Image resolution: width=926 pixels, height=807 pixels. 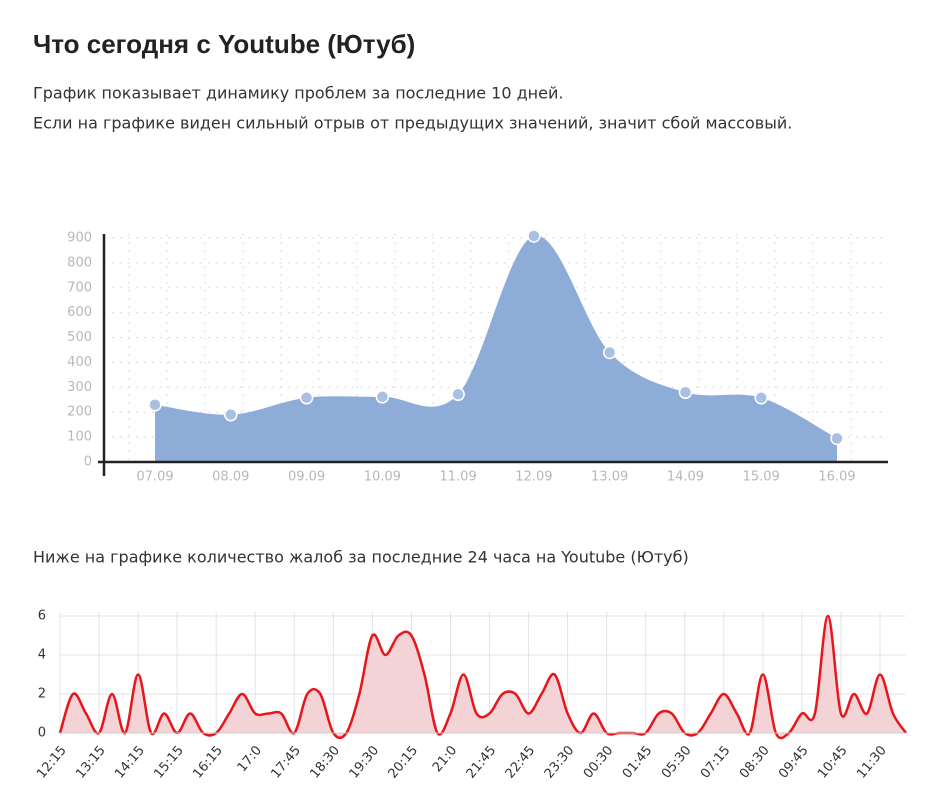 What do you see at coordinates (79, 238) in the screenshot?
I see `y-tick-label: 900` at bounding box center [79, 238].